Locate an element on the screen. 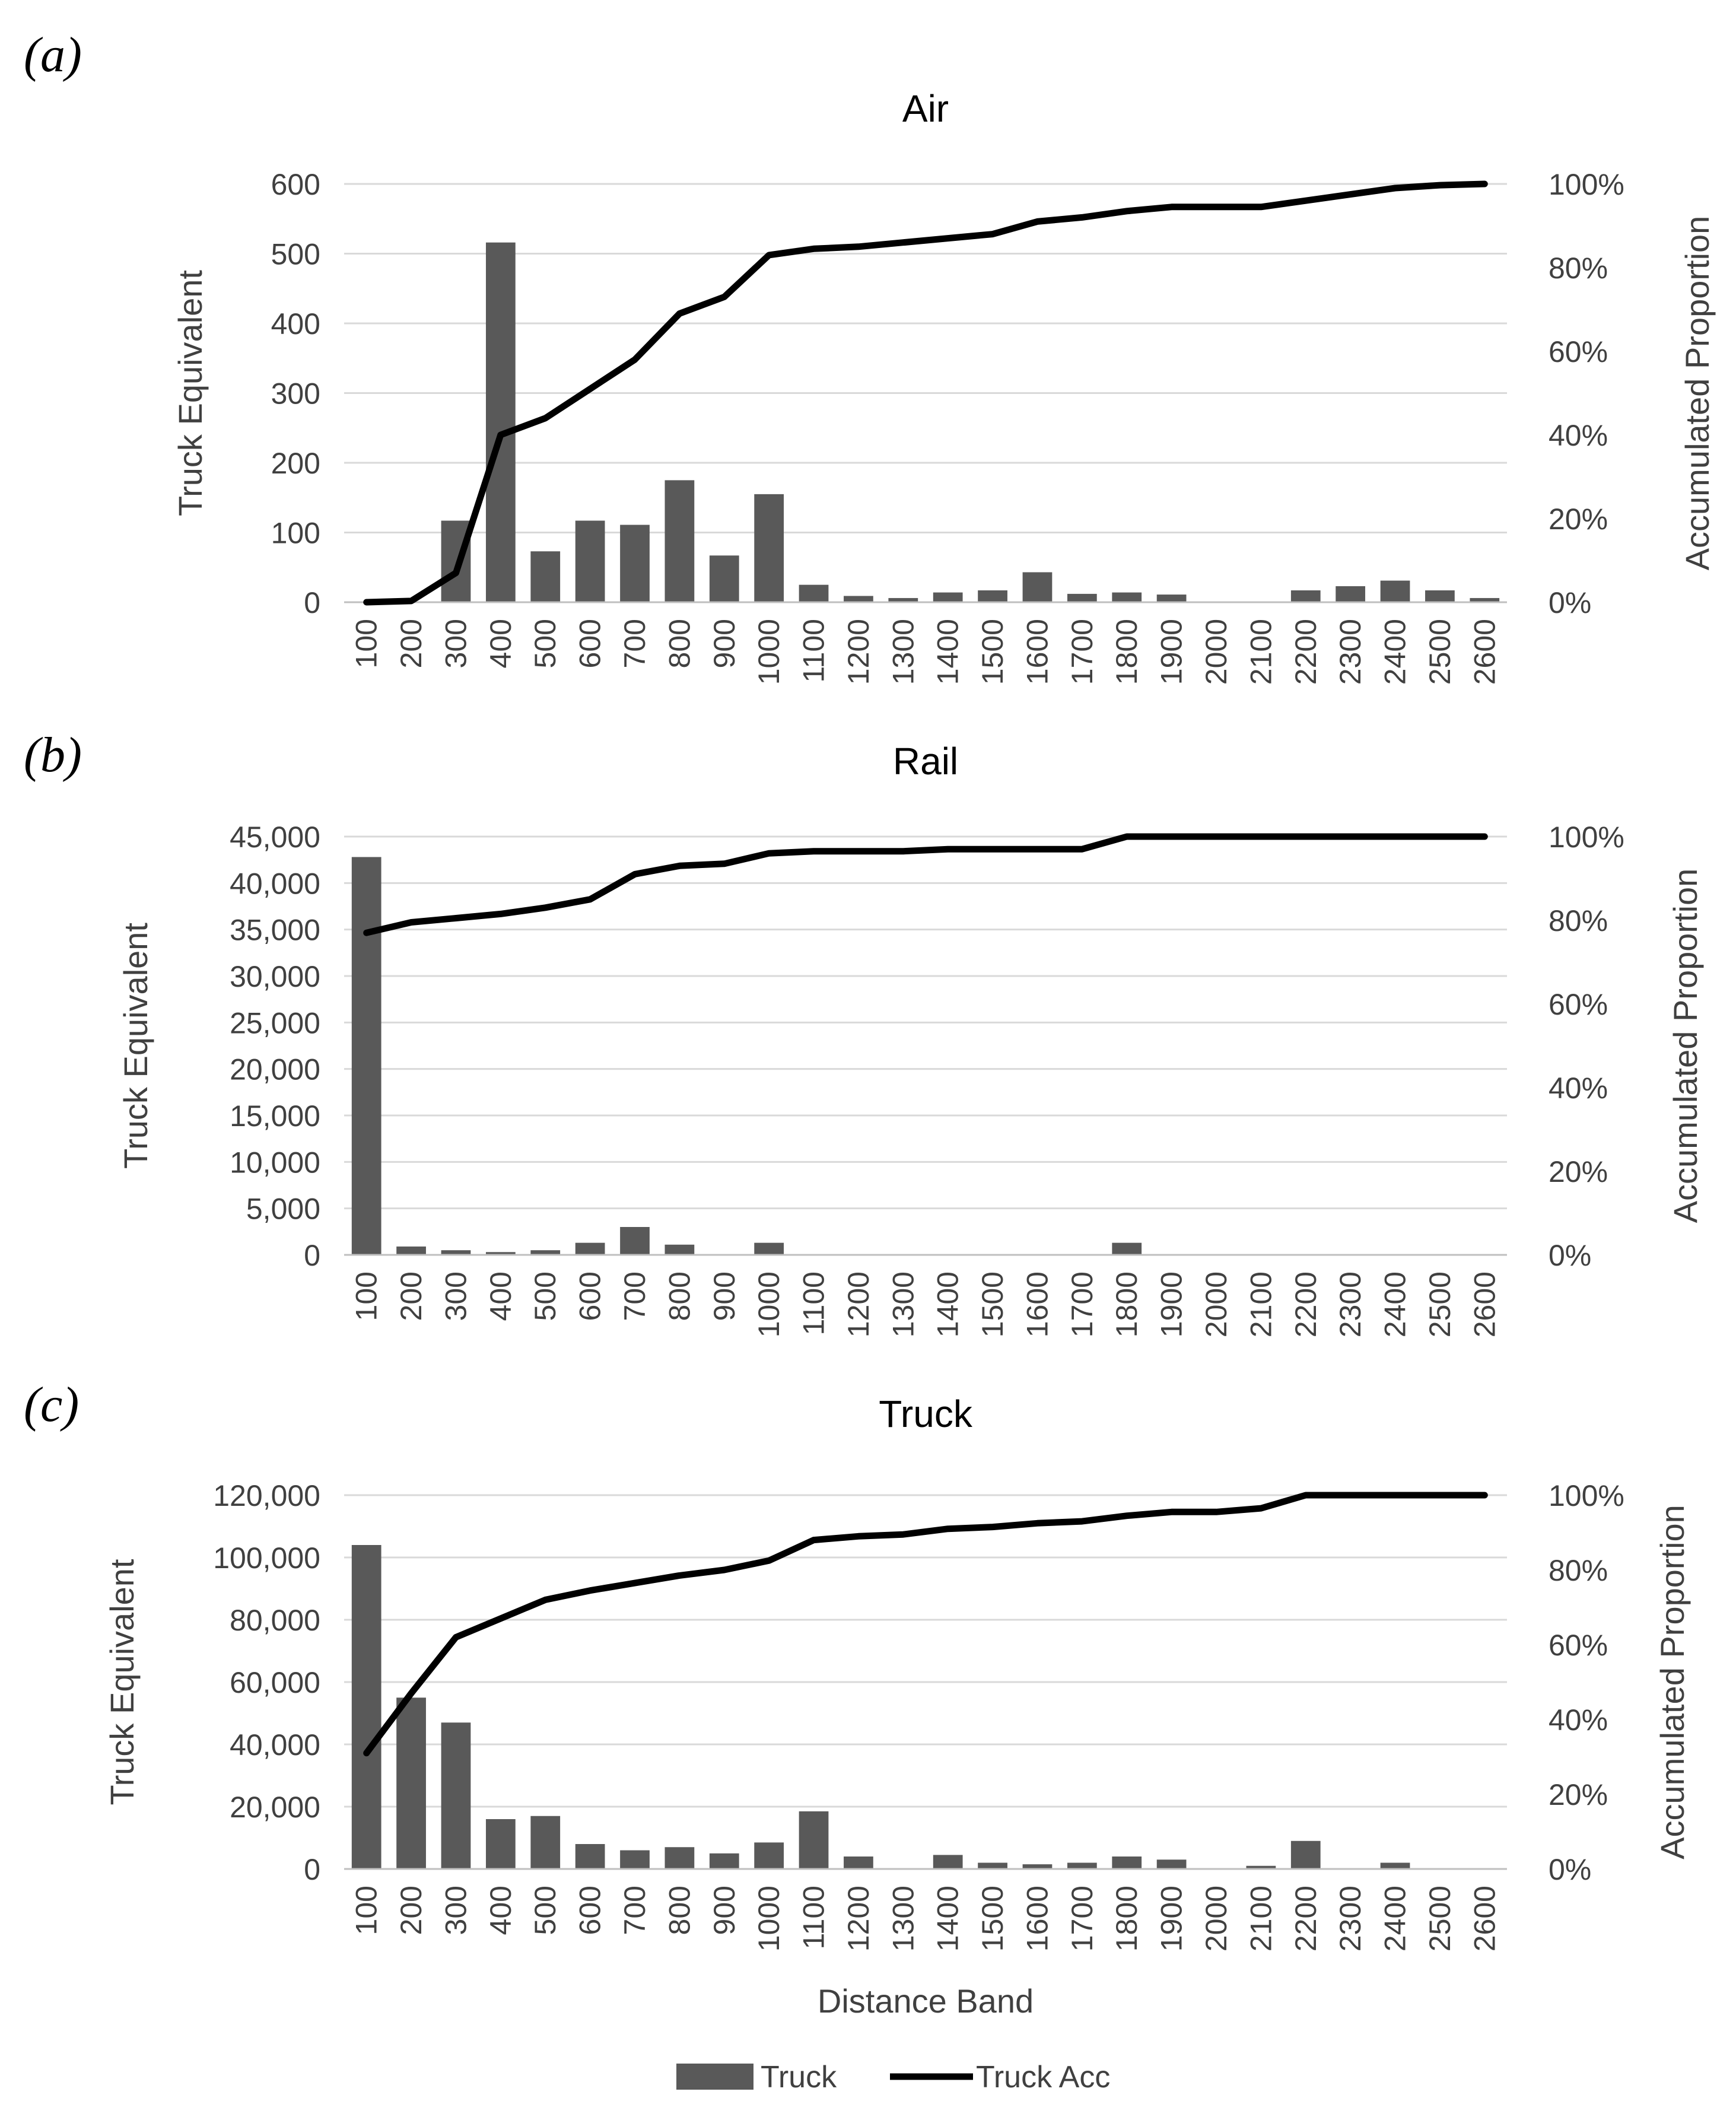 The width and height of the screenshot is (1736, 2114). x-tick-label: 2200 is located at coordinates (1305, 1304).